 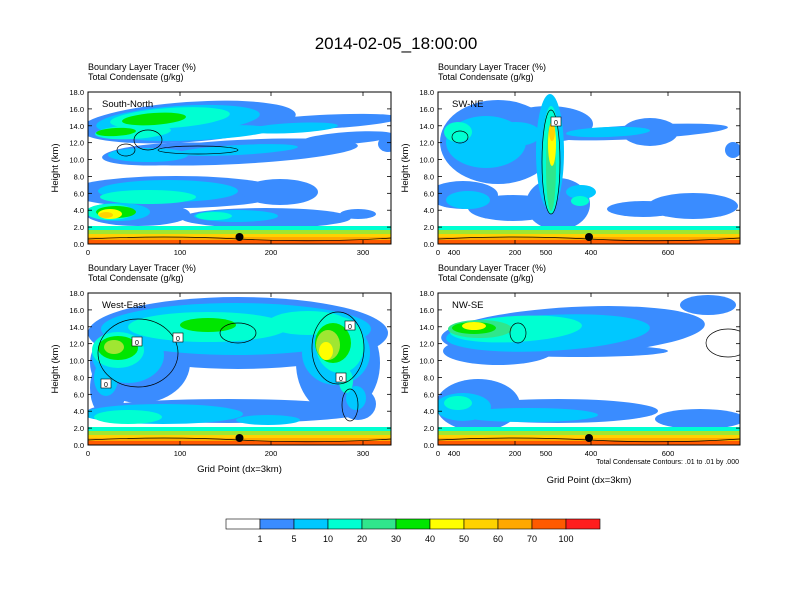 What do you see at coordinates (464, 539) in the screenshot?
I see `colorbar-label: 50` at bounding box center [464, 539].